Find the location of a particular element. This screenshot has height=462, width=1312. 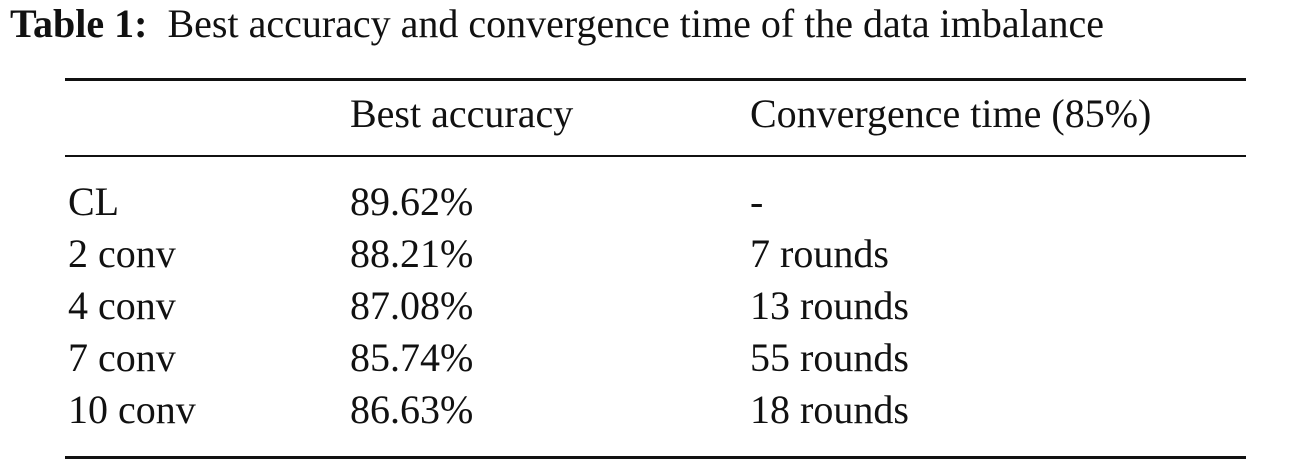

bottom-rule is located at coordinates (655, 457).